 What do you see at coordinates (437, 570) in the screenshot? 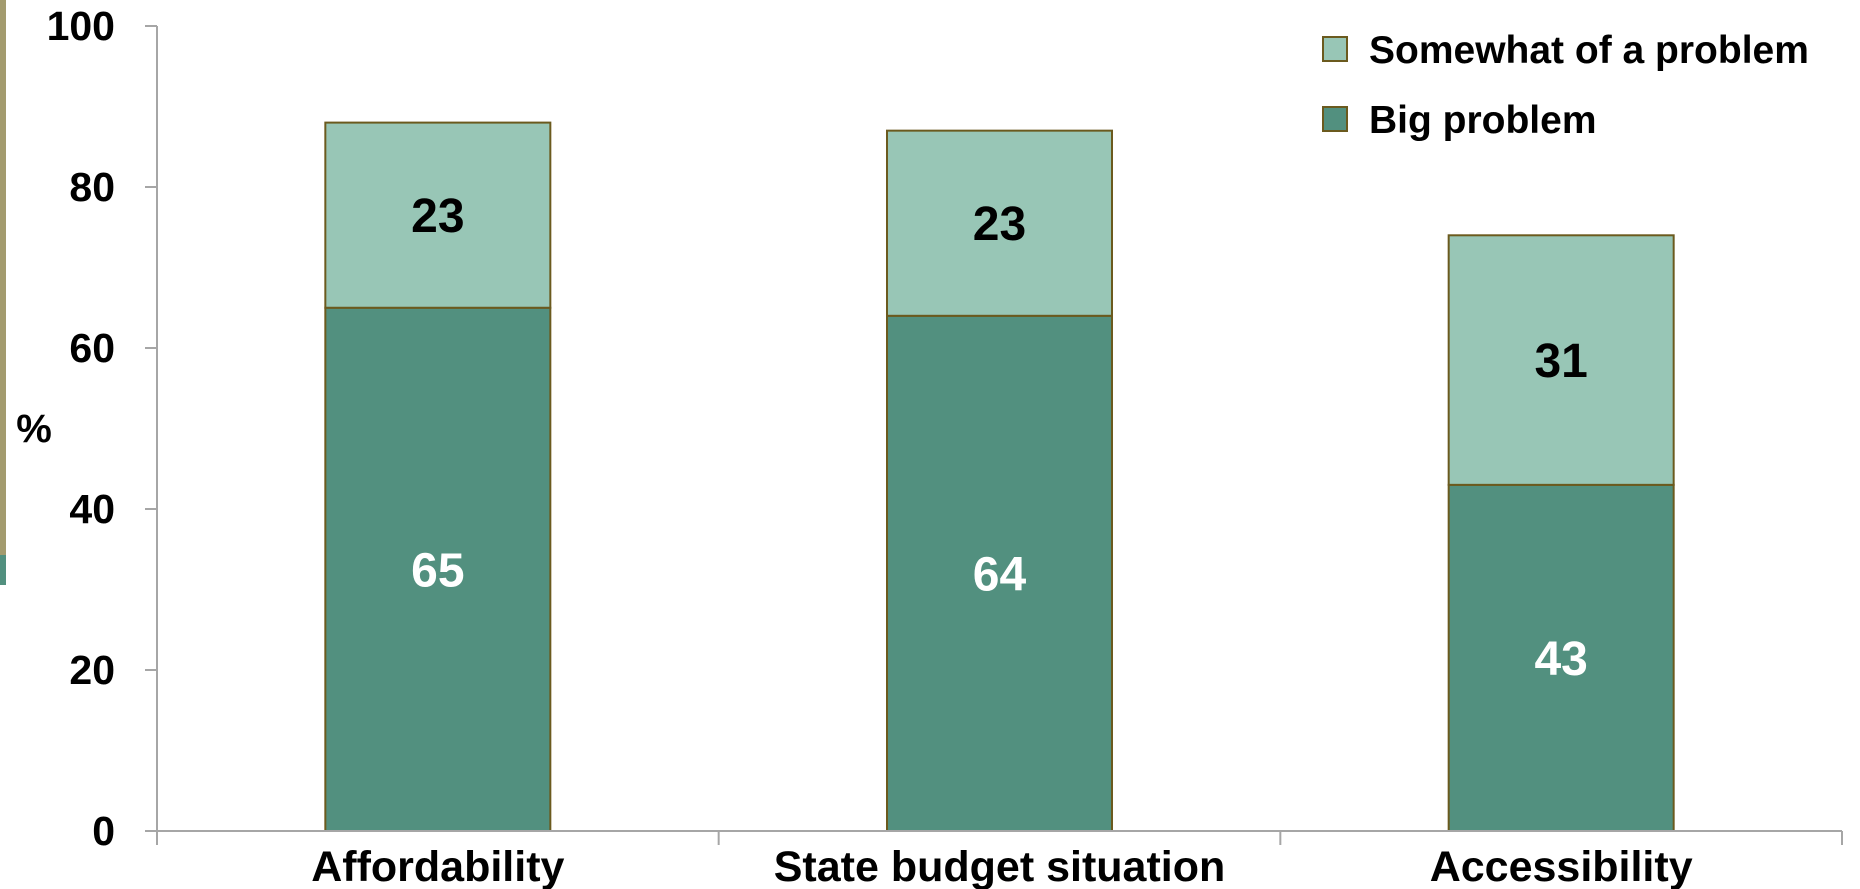
I see `data-label: 65` at bounding box center [437, 570].